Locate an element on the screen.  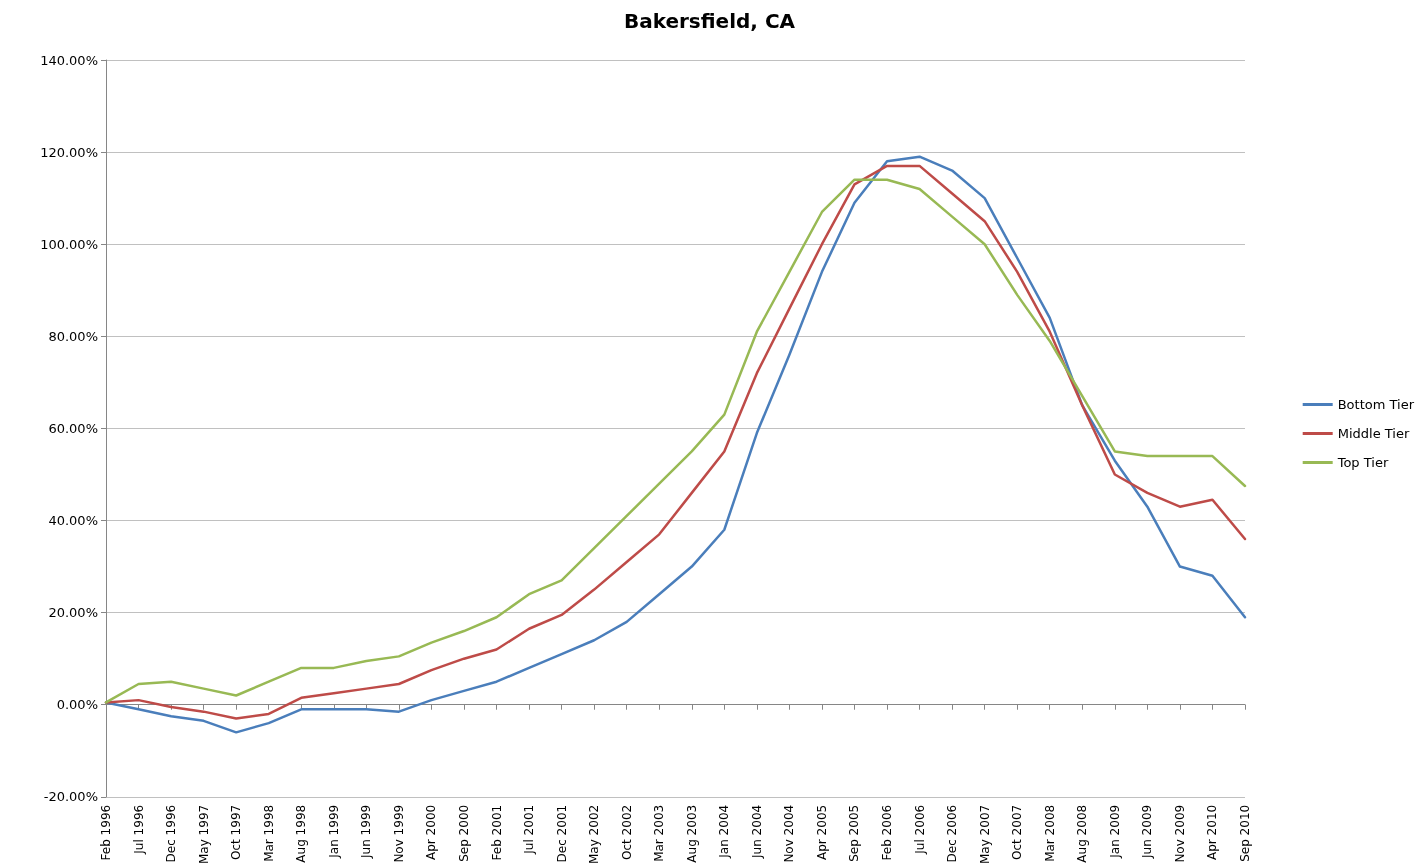
y-tick-label: 0.00% is located at coordinates (77, 705).